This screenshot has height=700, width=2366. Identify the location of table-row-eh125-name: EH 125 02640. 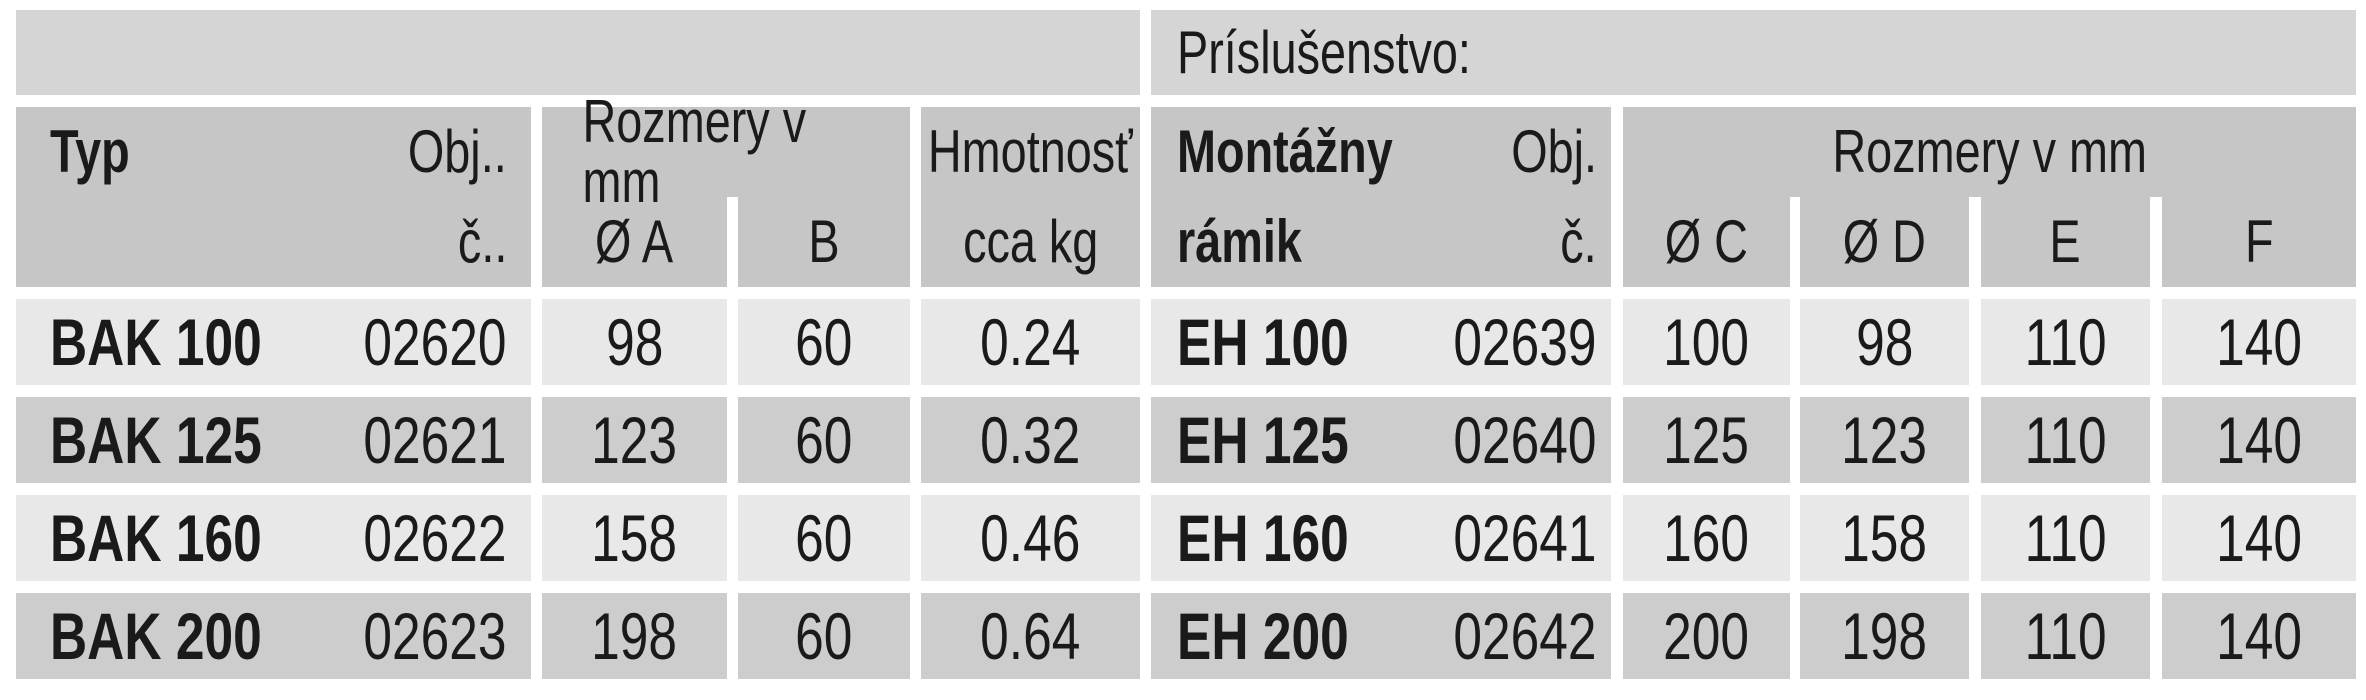
(1381, 440).